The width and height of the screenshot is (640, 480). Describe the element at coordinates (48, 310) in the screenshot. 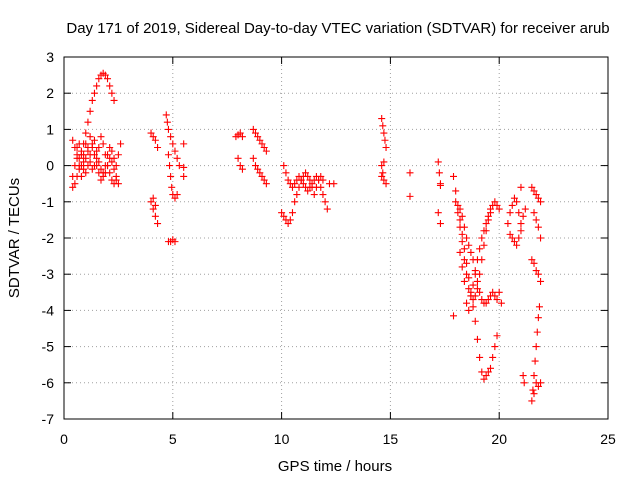

I see `y-tick-label: -4` at that location.